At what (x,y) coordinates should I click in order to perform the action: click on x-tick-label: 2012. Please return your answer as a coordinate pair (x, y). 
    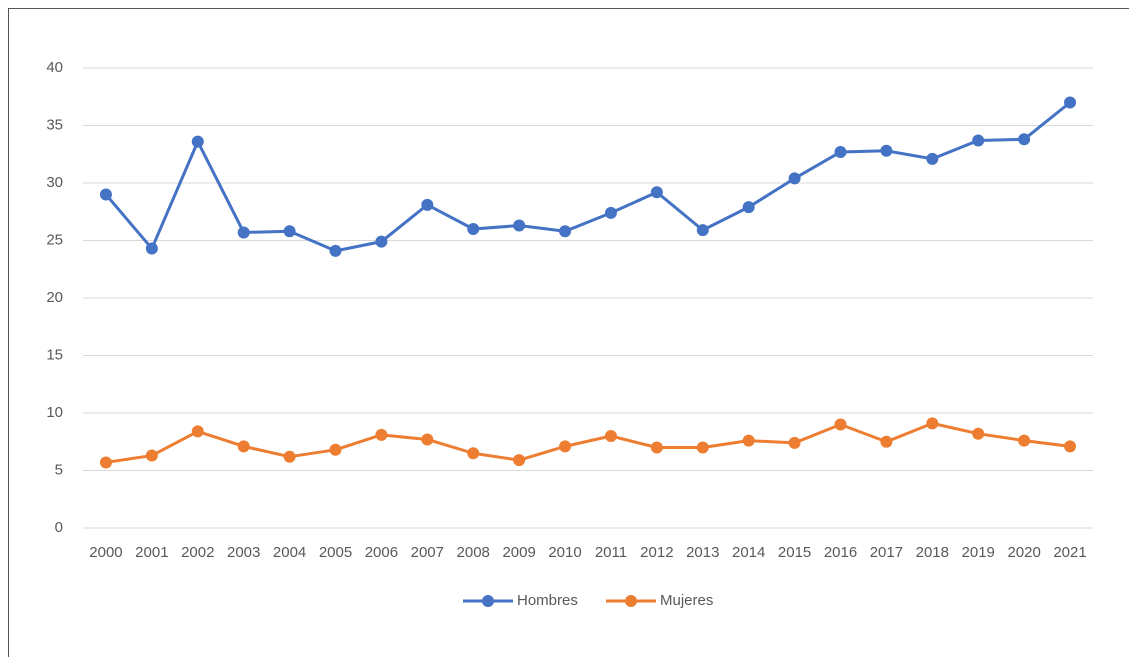
    Looking at the image, I should click on (656, 552).